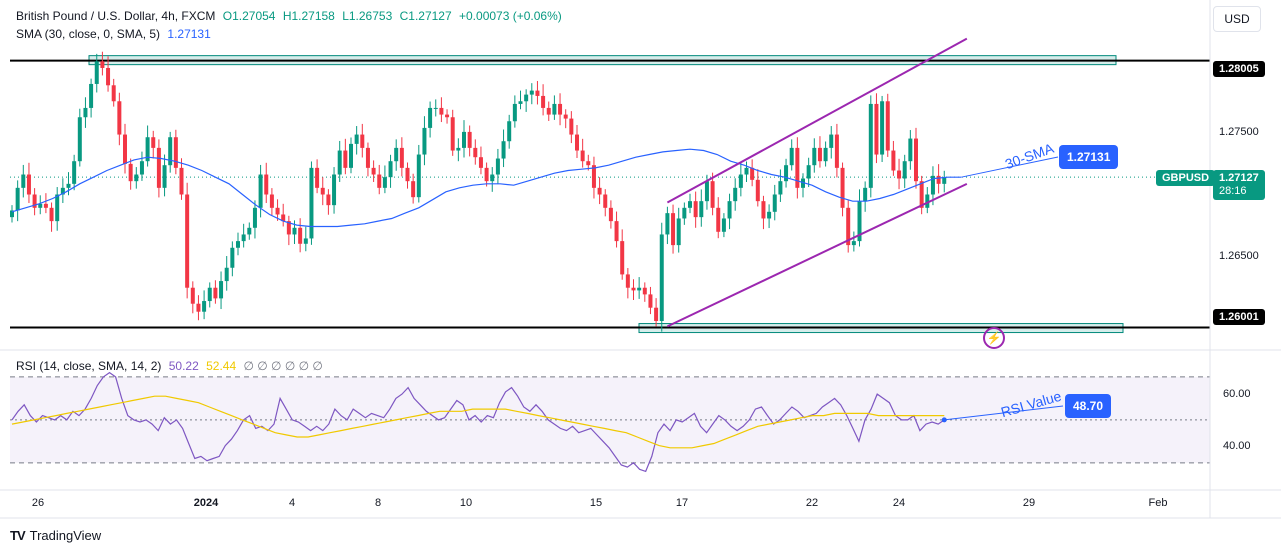  Describe the element at coordinates (994, 338) in the screenshot. I see `lightning-icon: ⚡` at that location.